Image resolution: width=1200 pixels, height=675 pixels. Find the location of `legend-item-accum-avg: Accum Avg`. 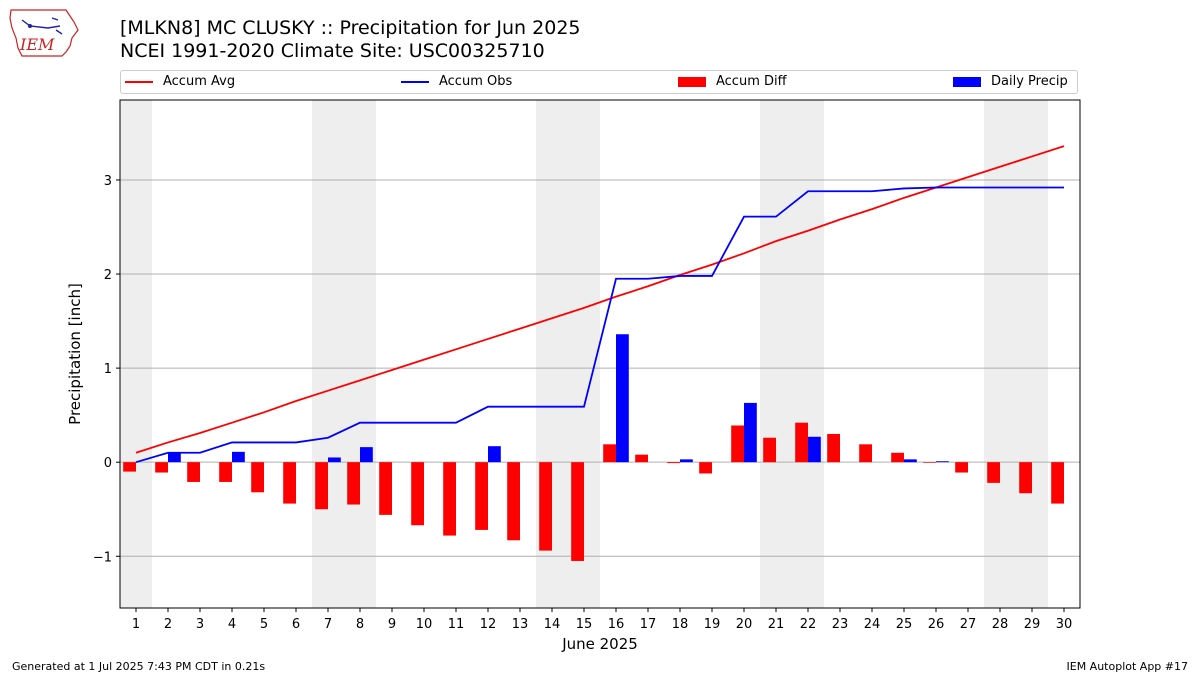

legend-item-accum-avg: Accum Avg is located at coordinates (180, 82).